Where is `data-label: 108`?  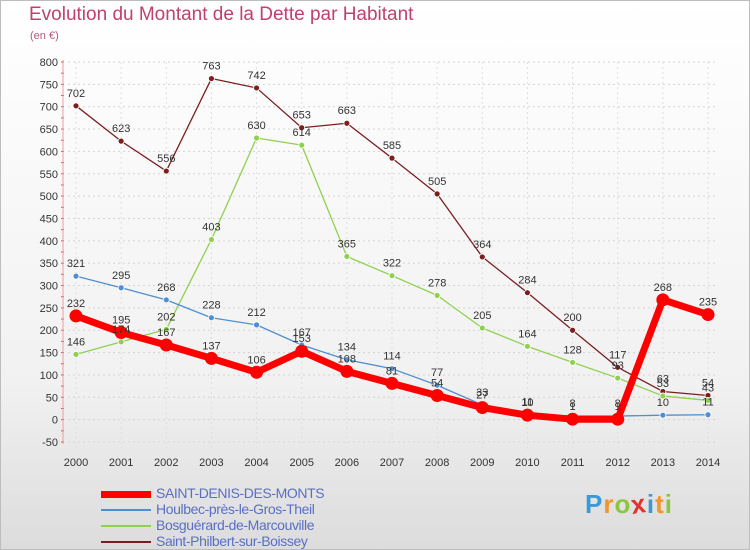 data-label: 108 is located at coordinates (347, 359).